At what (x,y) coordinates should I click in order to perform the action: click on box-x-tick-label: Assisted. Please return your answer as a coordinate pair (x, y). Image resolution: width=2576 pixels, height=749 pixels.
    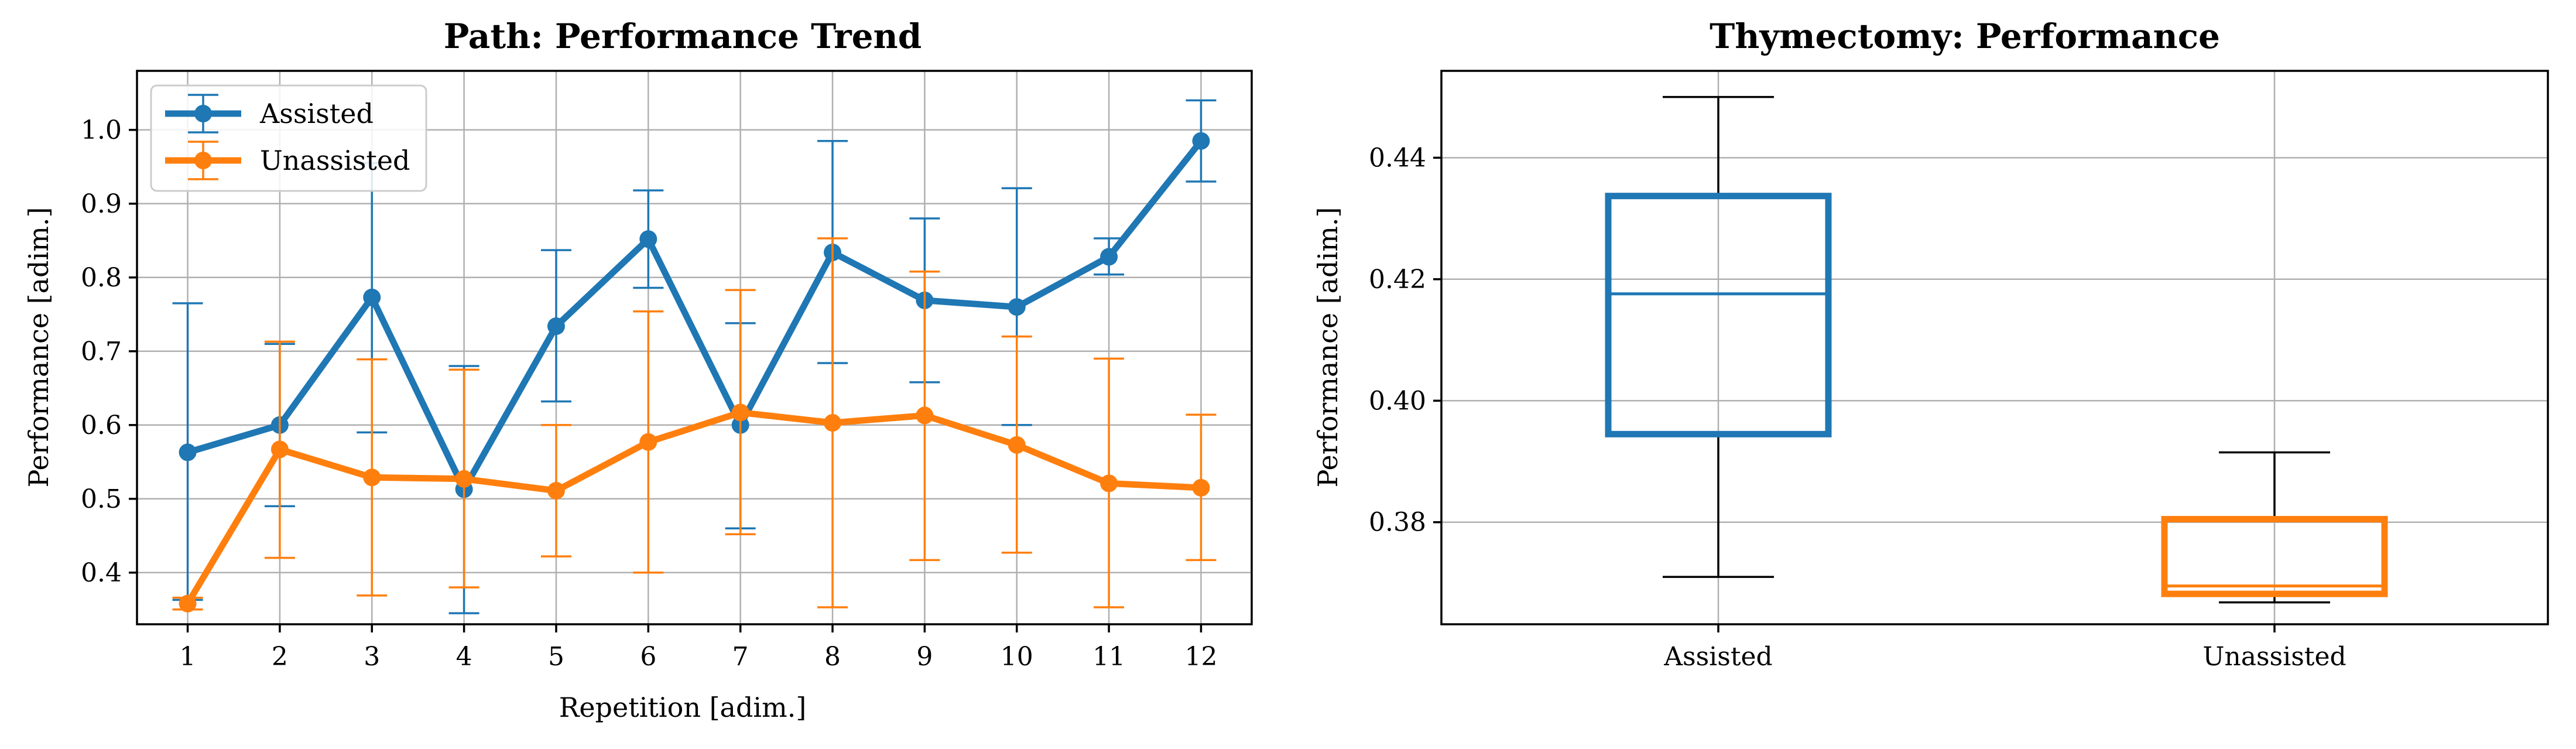
    Looking at the image, I should click on (1717, 657).